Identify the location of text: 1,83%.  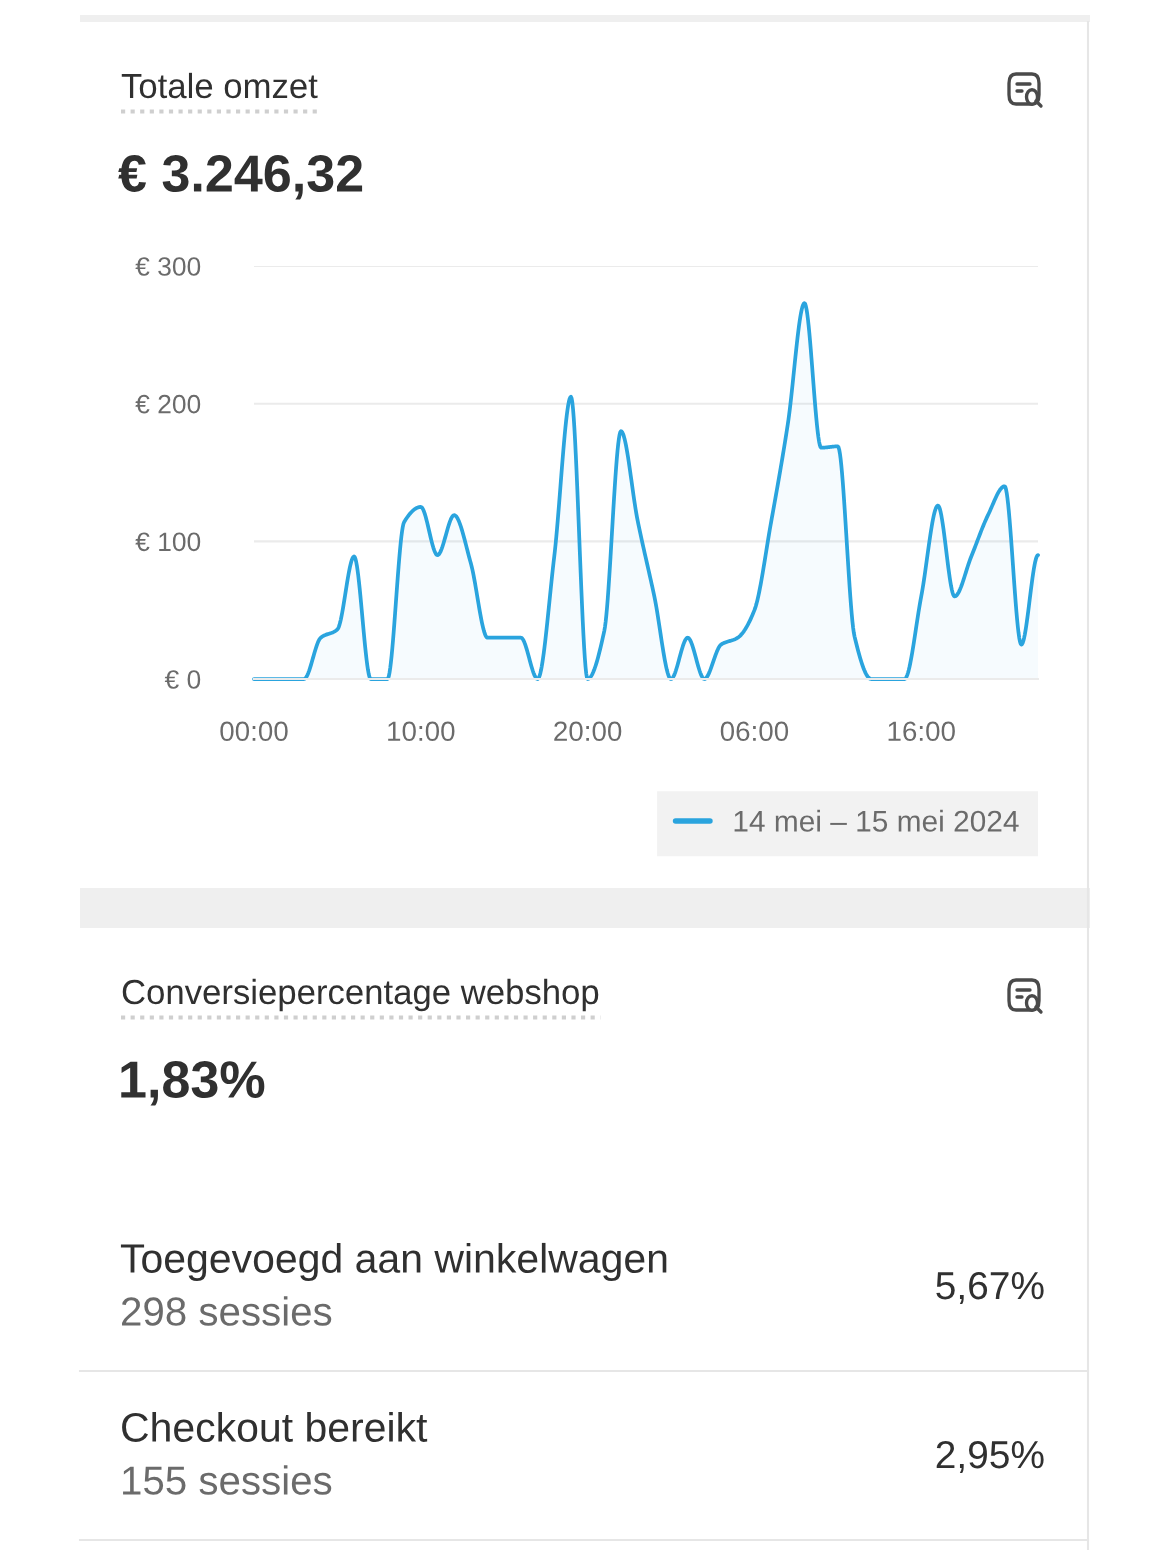
(193, 1083).